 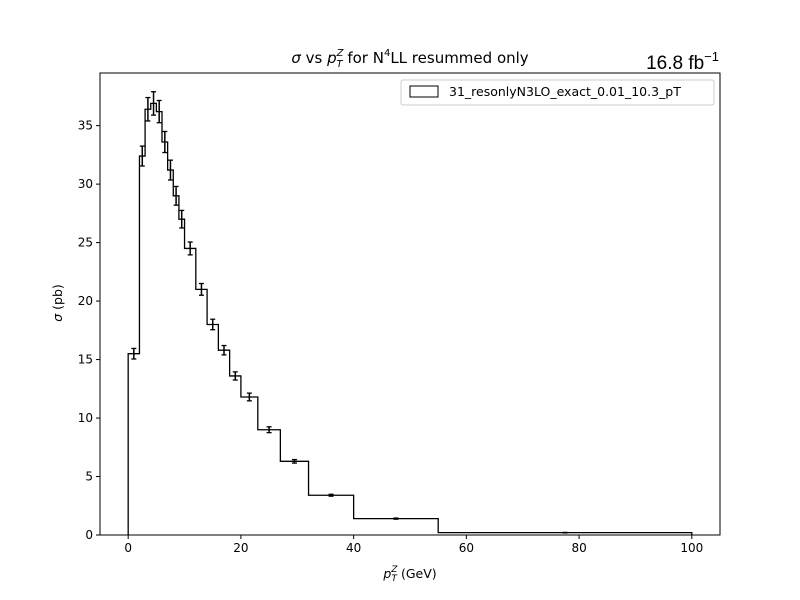 I want to click on luminosity-label: 16.8 fb−1, so click(x=682, y=61).